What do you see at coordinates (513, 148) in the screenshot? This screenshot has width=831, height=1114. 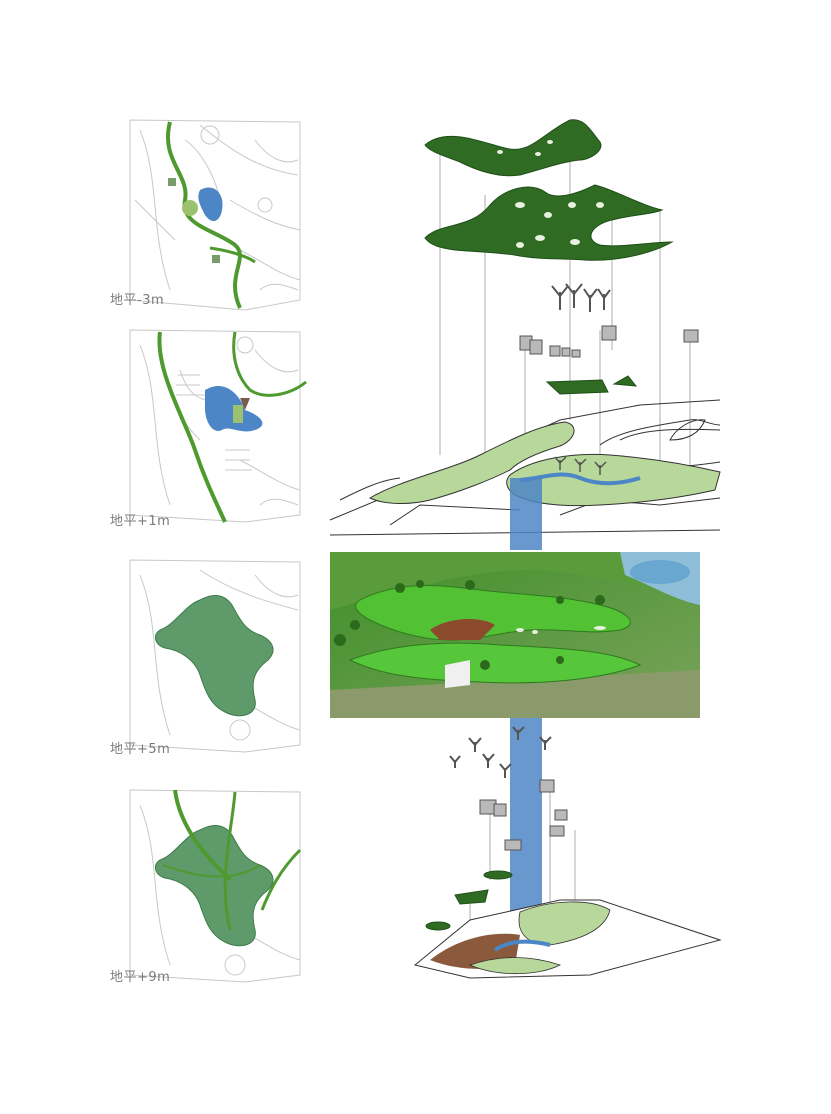 I see `roof-layer-top` at bounding box center [513, 148].